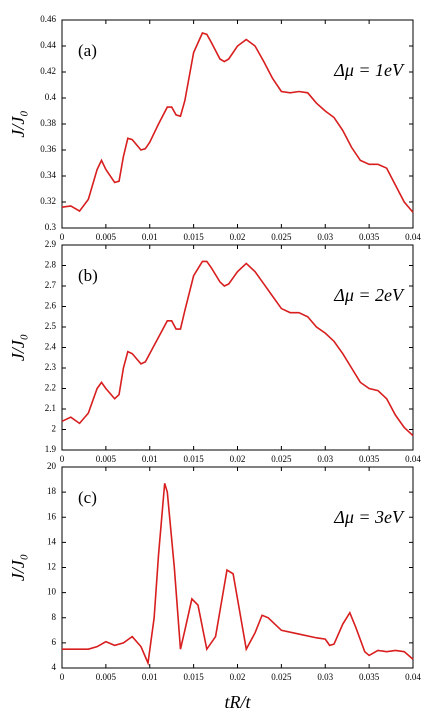 The height and width of the screenshot is (719, 442). I want to click on y-tick-label: 2.9, so click(51, 244).